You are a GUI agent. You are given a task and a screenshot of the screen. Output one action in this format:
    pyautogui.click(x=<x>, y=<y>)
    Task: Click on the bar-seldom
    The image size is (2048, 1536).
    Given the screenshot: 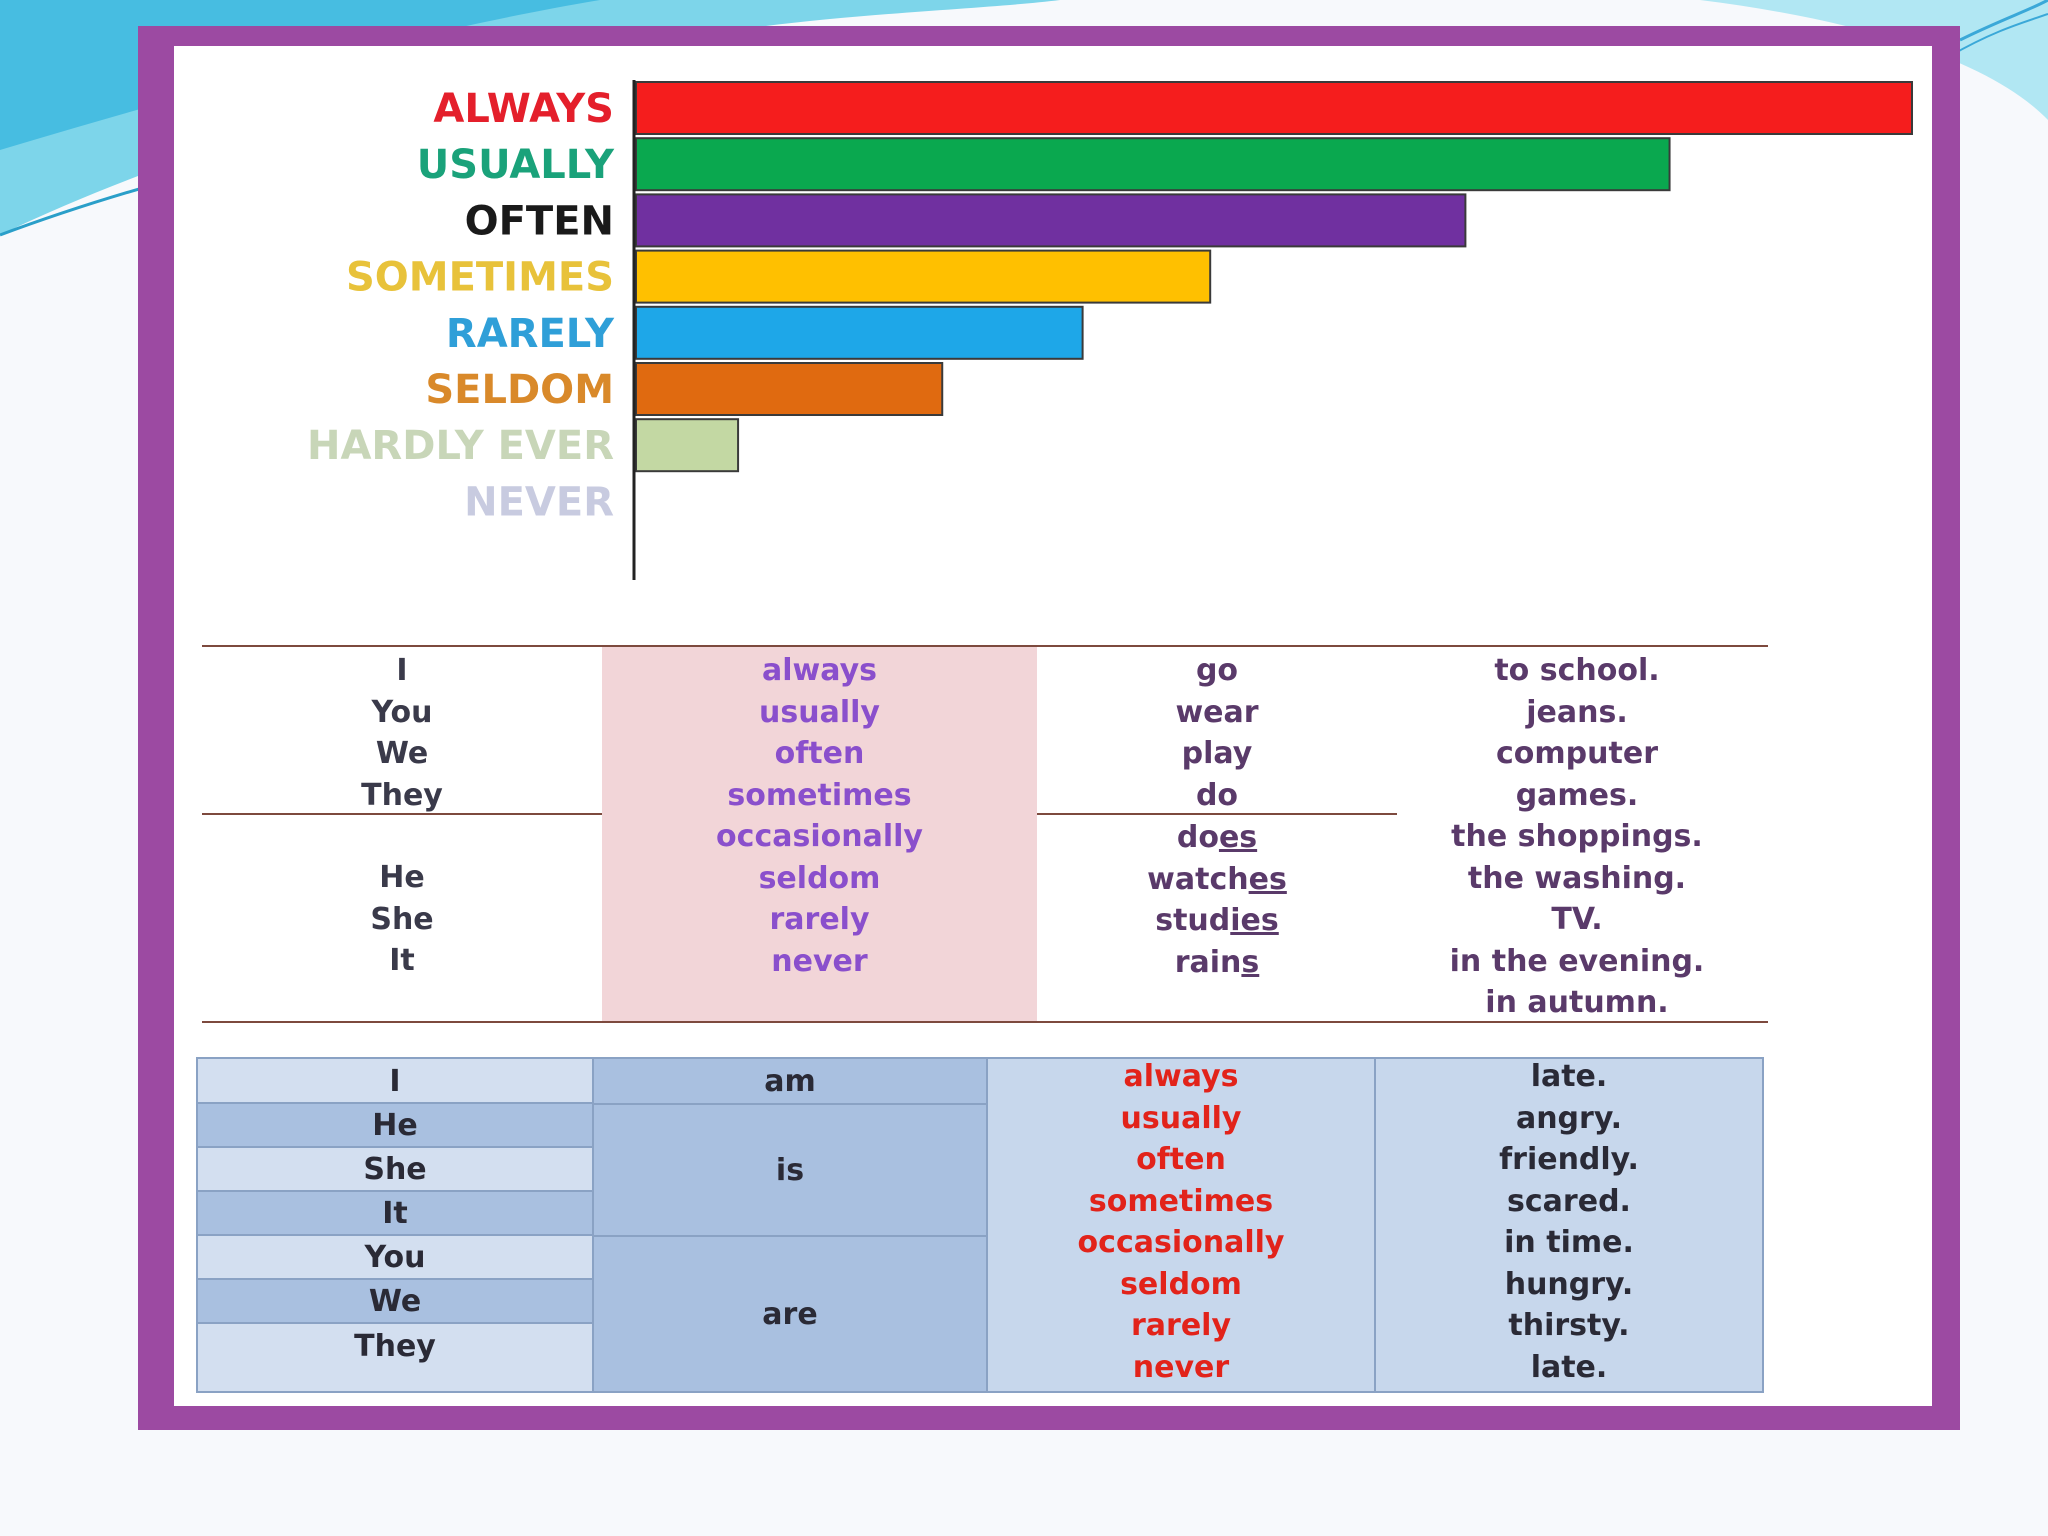 What is the action you would take?
    pyautogui.click(x=789, y=389)
    